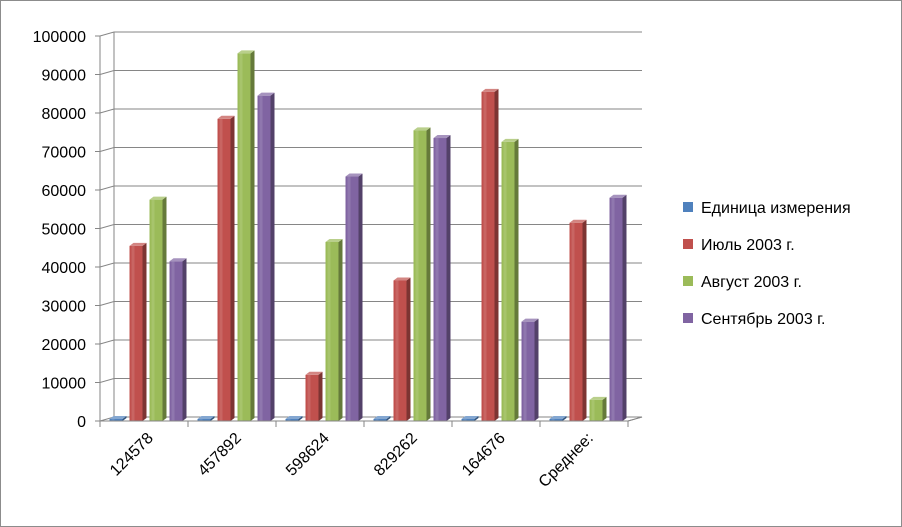  I want to click on y-tick-label: 100000, so click(59, 37).